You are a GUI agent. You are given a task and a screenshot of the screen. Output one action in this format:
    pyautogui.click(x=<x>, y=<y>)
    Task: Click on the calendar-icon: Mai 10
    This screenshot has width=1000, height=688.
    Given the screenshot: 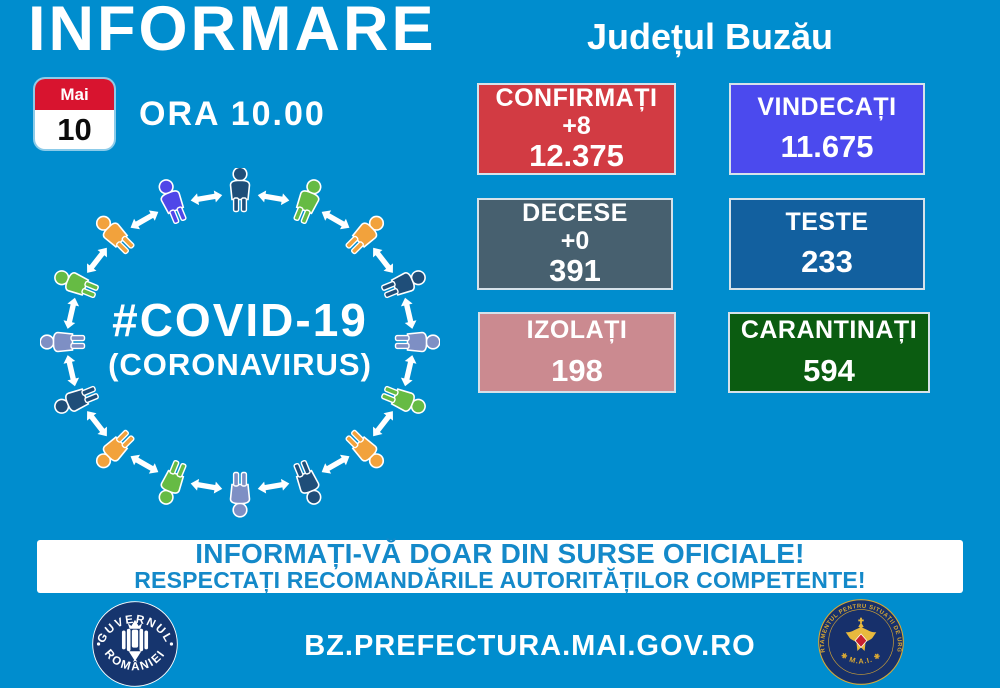 What is the action you would take?
    pyautogui.click(x=74, y=114)
    